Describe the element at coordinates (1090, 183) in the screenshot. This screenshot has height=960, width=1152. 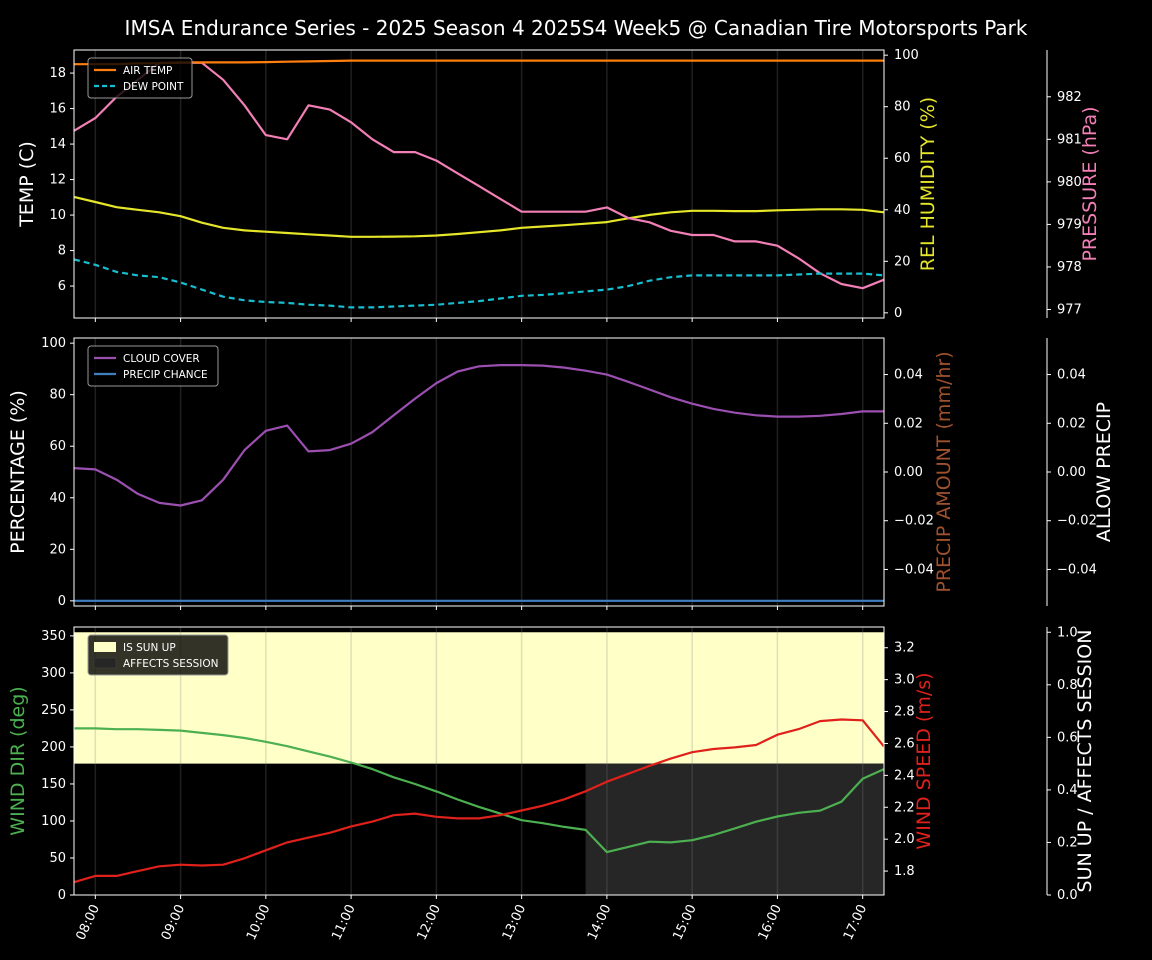
I see `pressure-axis-label: PRESSURE (hPa)` at that location.